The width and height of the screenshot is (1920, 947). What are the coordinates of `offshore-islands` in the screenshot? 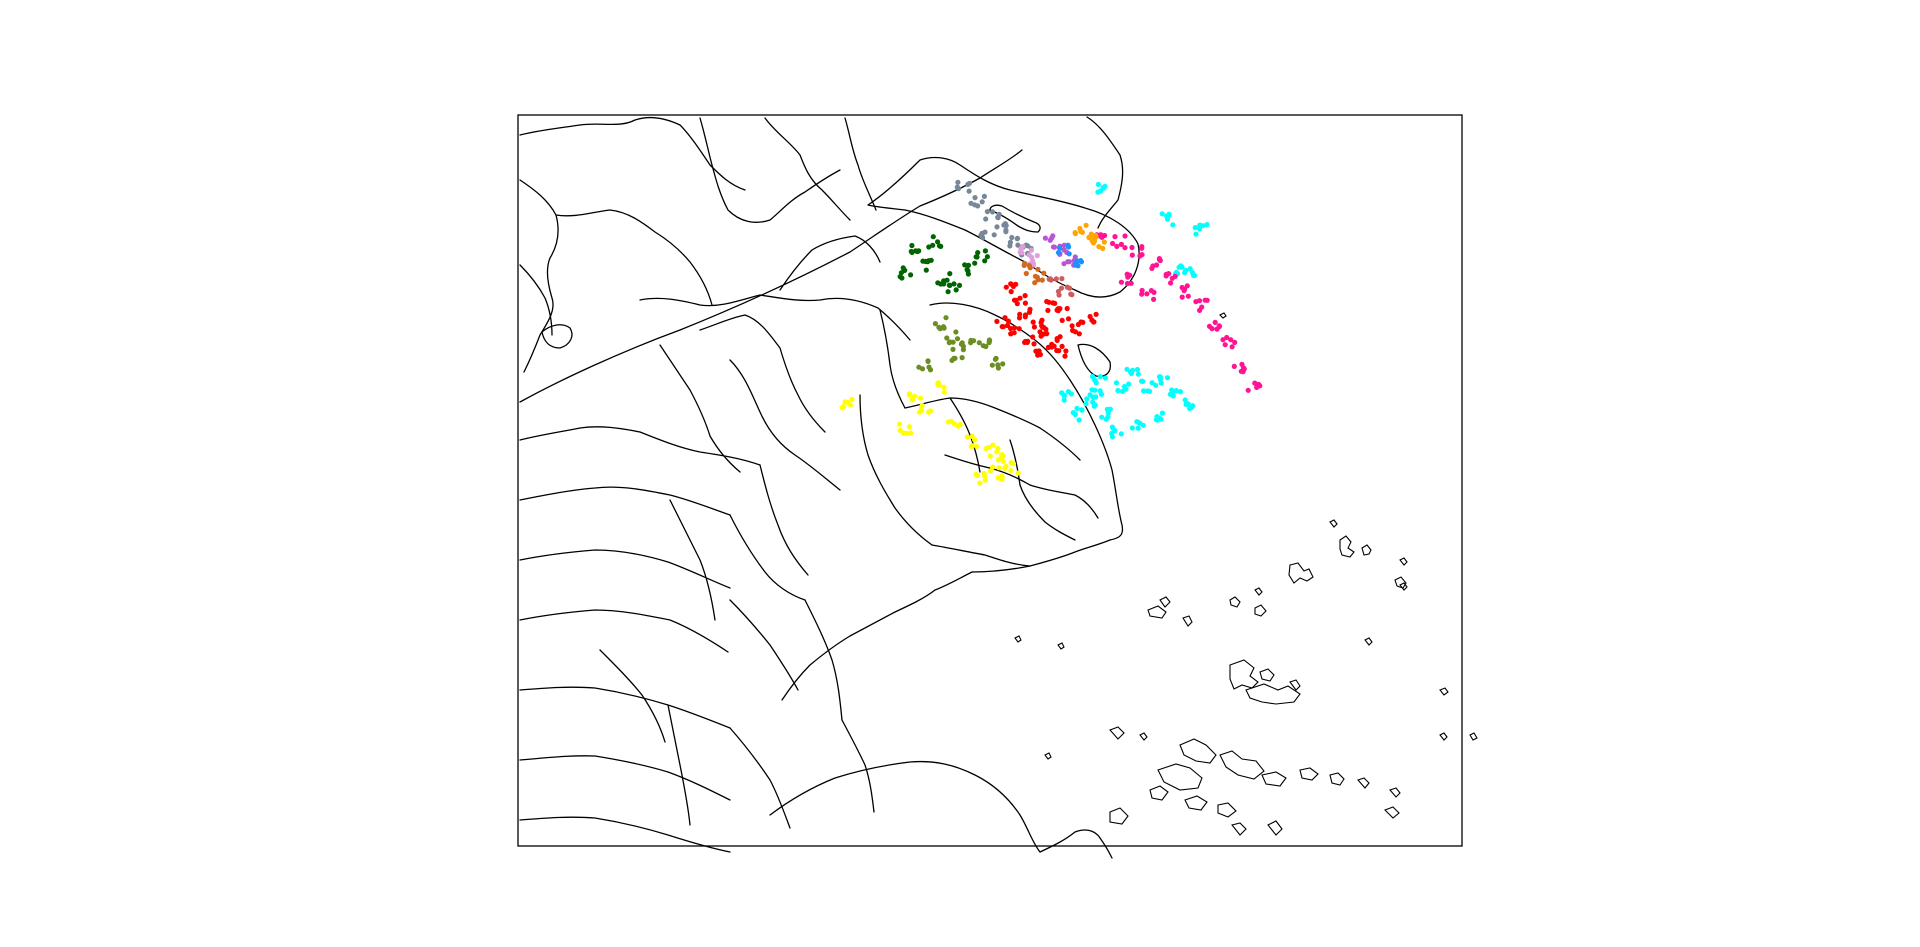 It's located at (1246, 574).